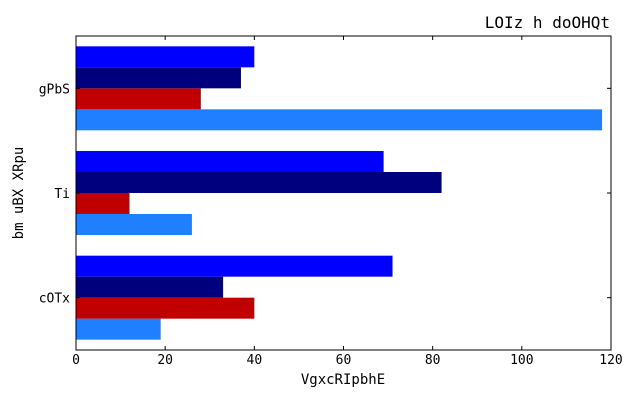 The image size is (640, 400). I want to click on x-tick-label-5: 100, so click(521, 360).